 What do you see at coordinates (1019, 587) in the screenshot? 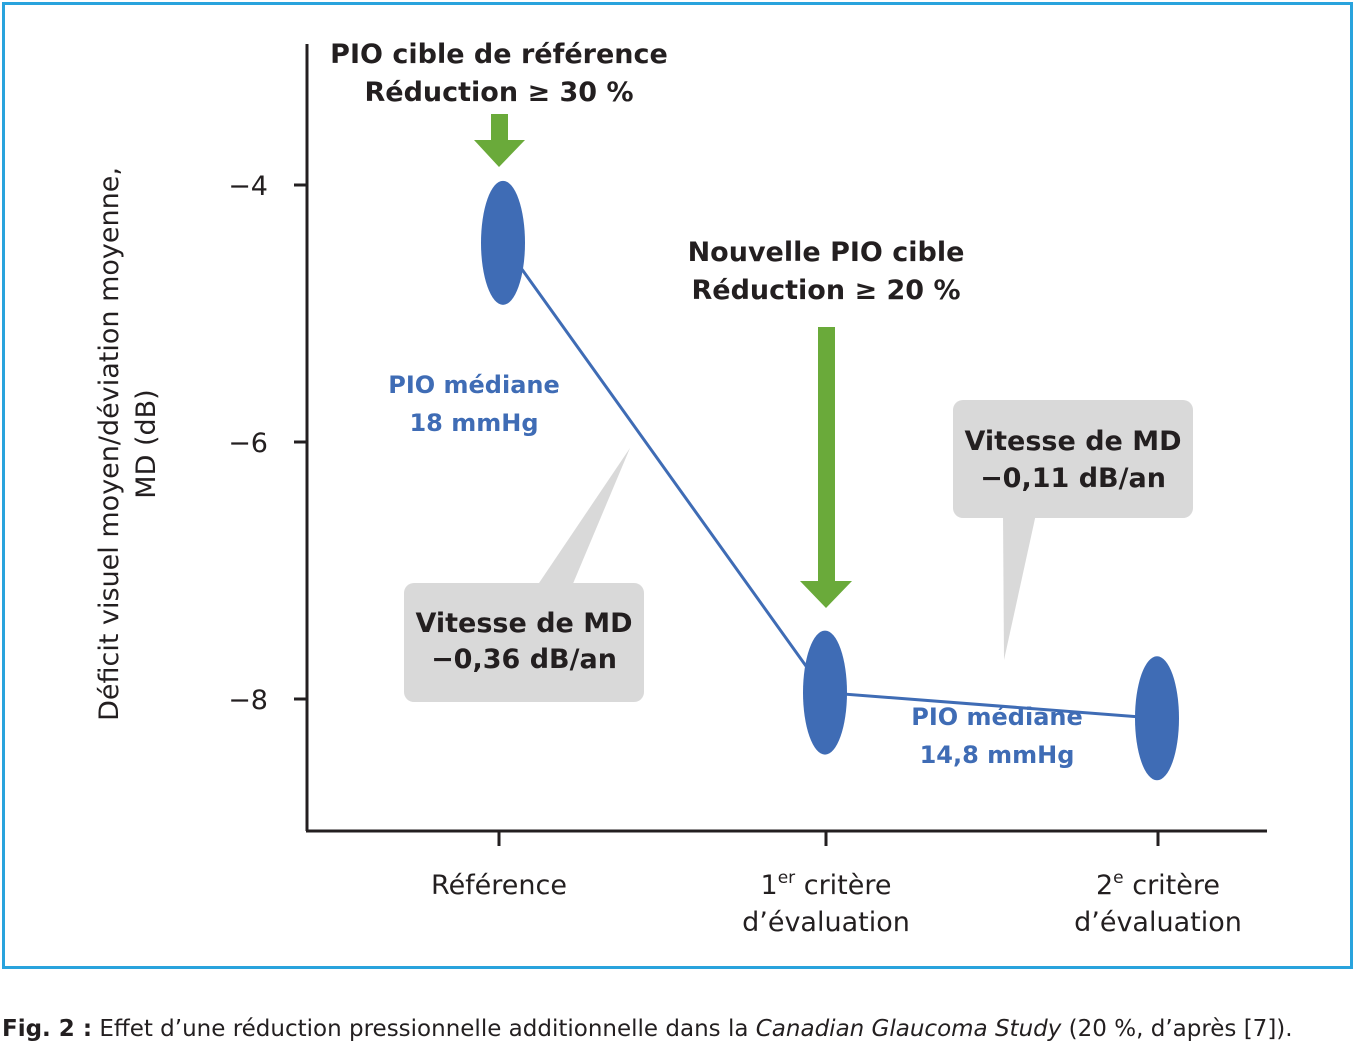
I see `callout-rate-2-pointer` at bounding box center [1019, 587].